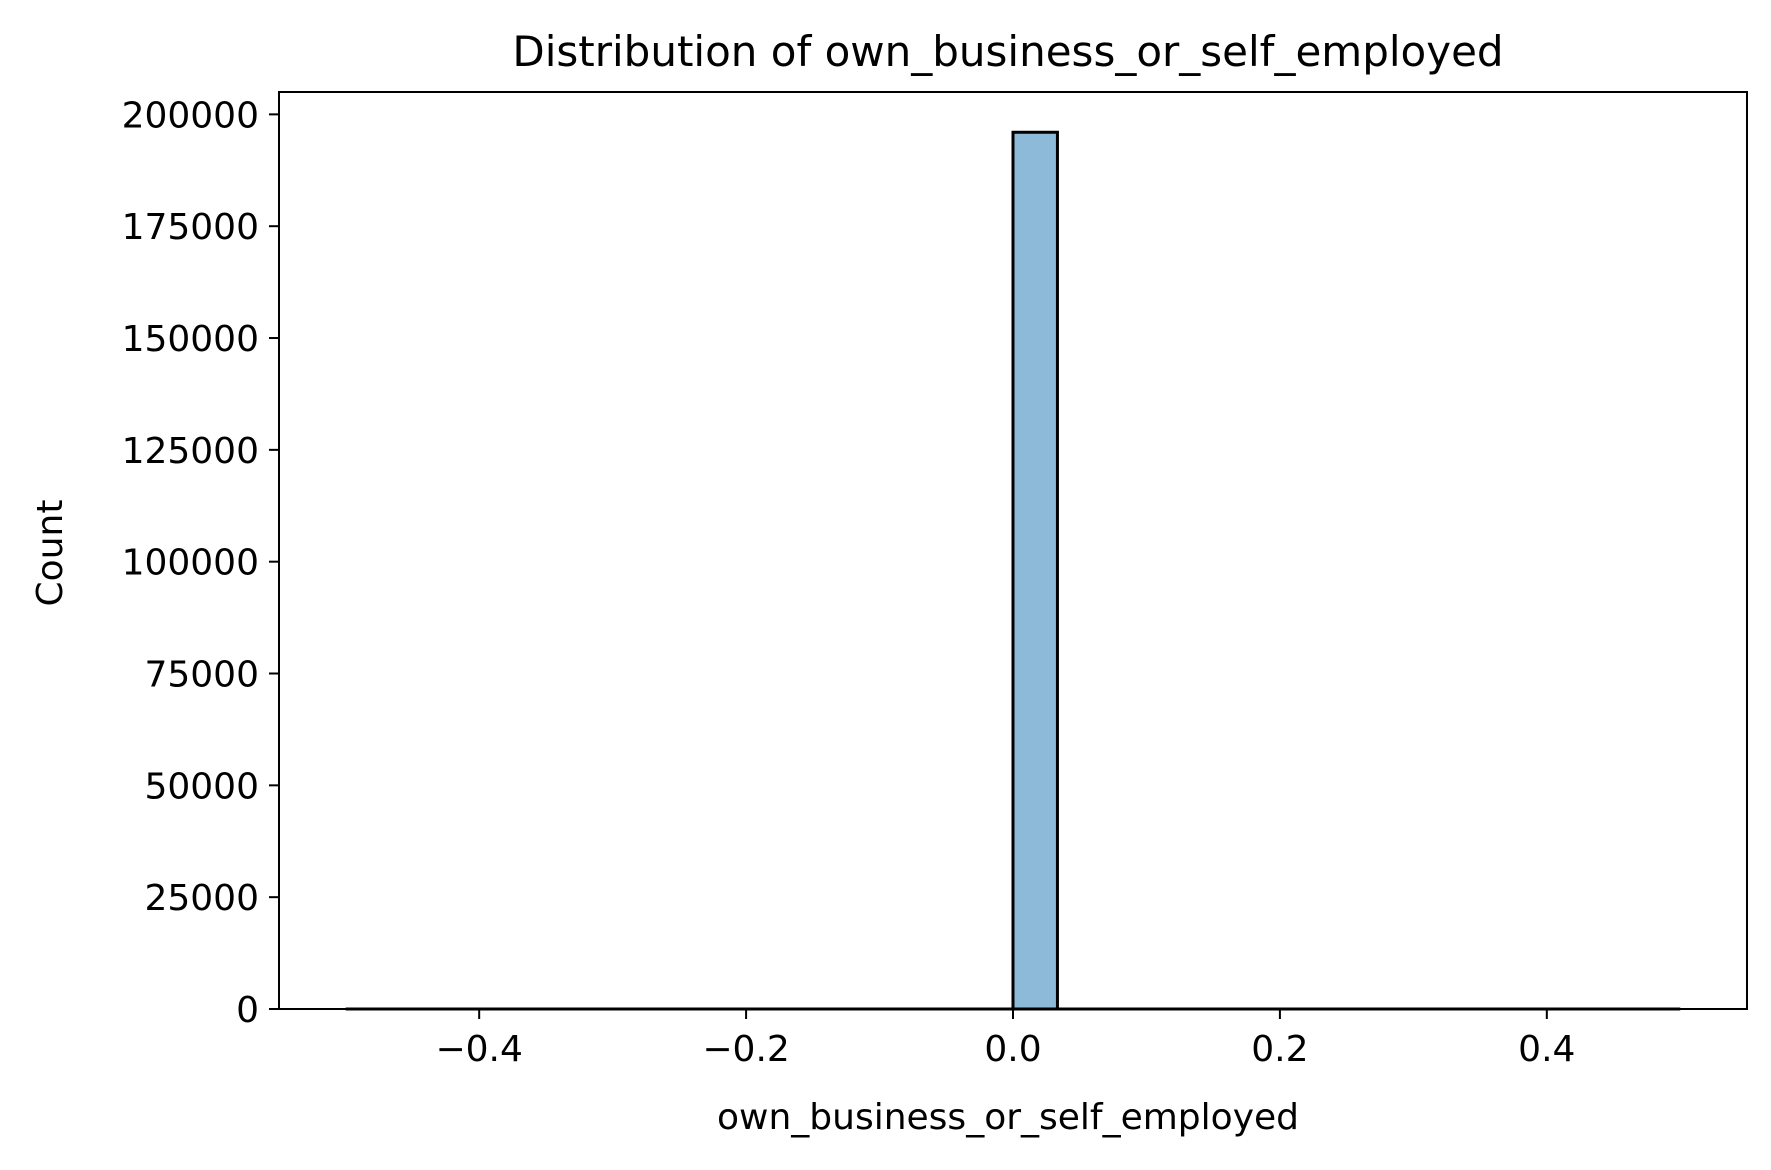  Describe the element at coordinates (247, 1010) in the screenshot. I see `y-tick-label: 0` at that location.